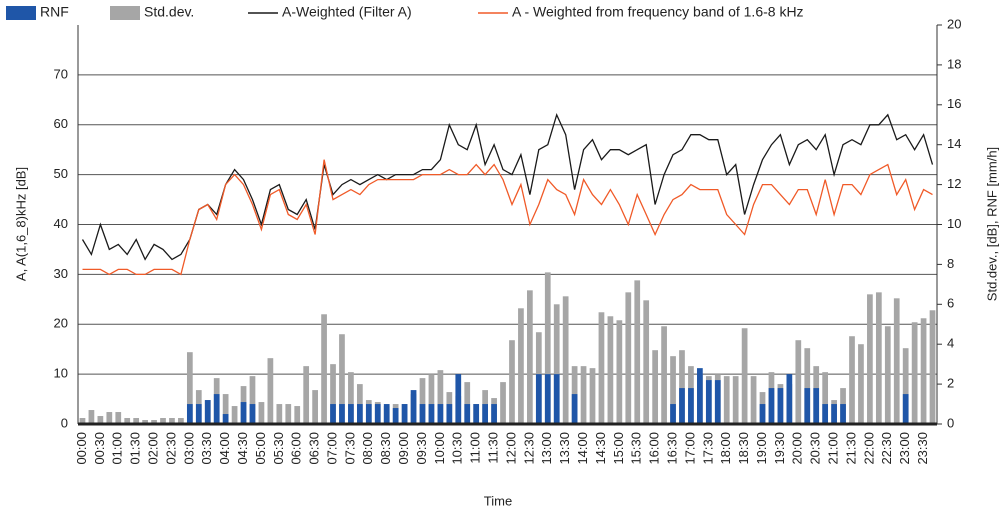 Image resolution: width=1004 pixels, height=513 pixels. I want to click on y2-tick-label: 2, so click(950, 383).